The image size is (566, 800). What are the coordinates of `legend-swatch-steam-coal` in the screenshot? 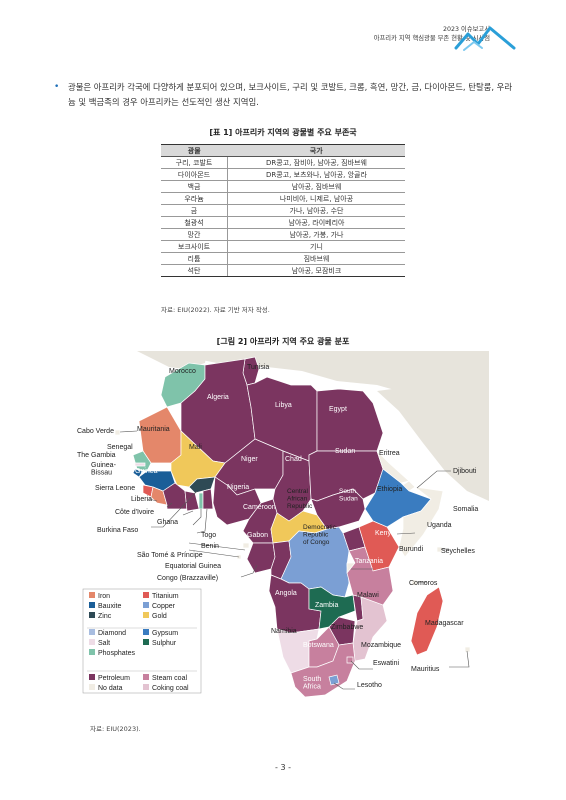 It's located at (146, 677).